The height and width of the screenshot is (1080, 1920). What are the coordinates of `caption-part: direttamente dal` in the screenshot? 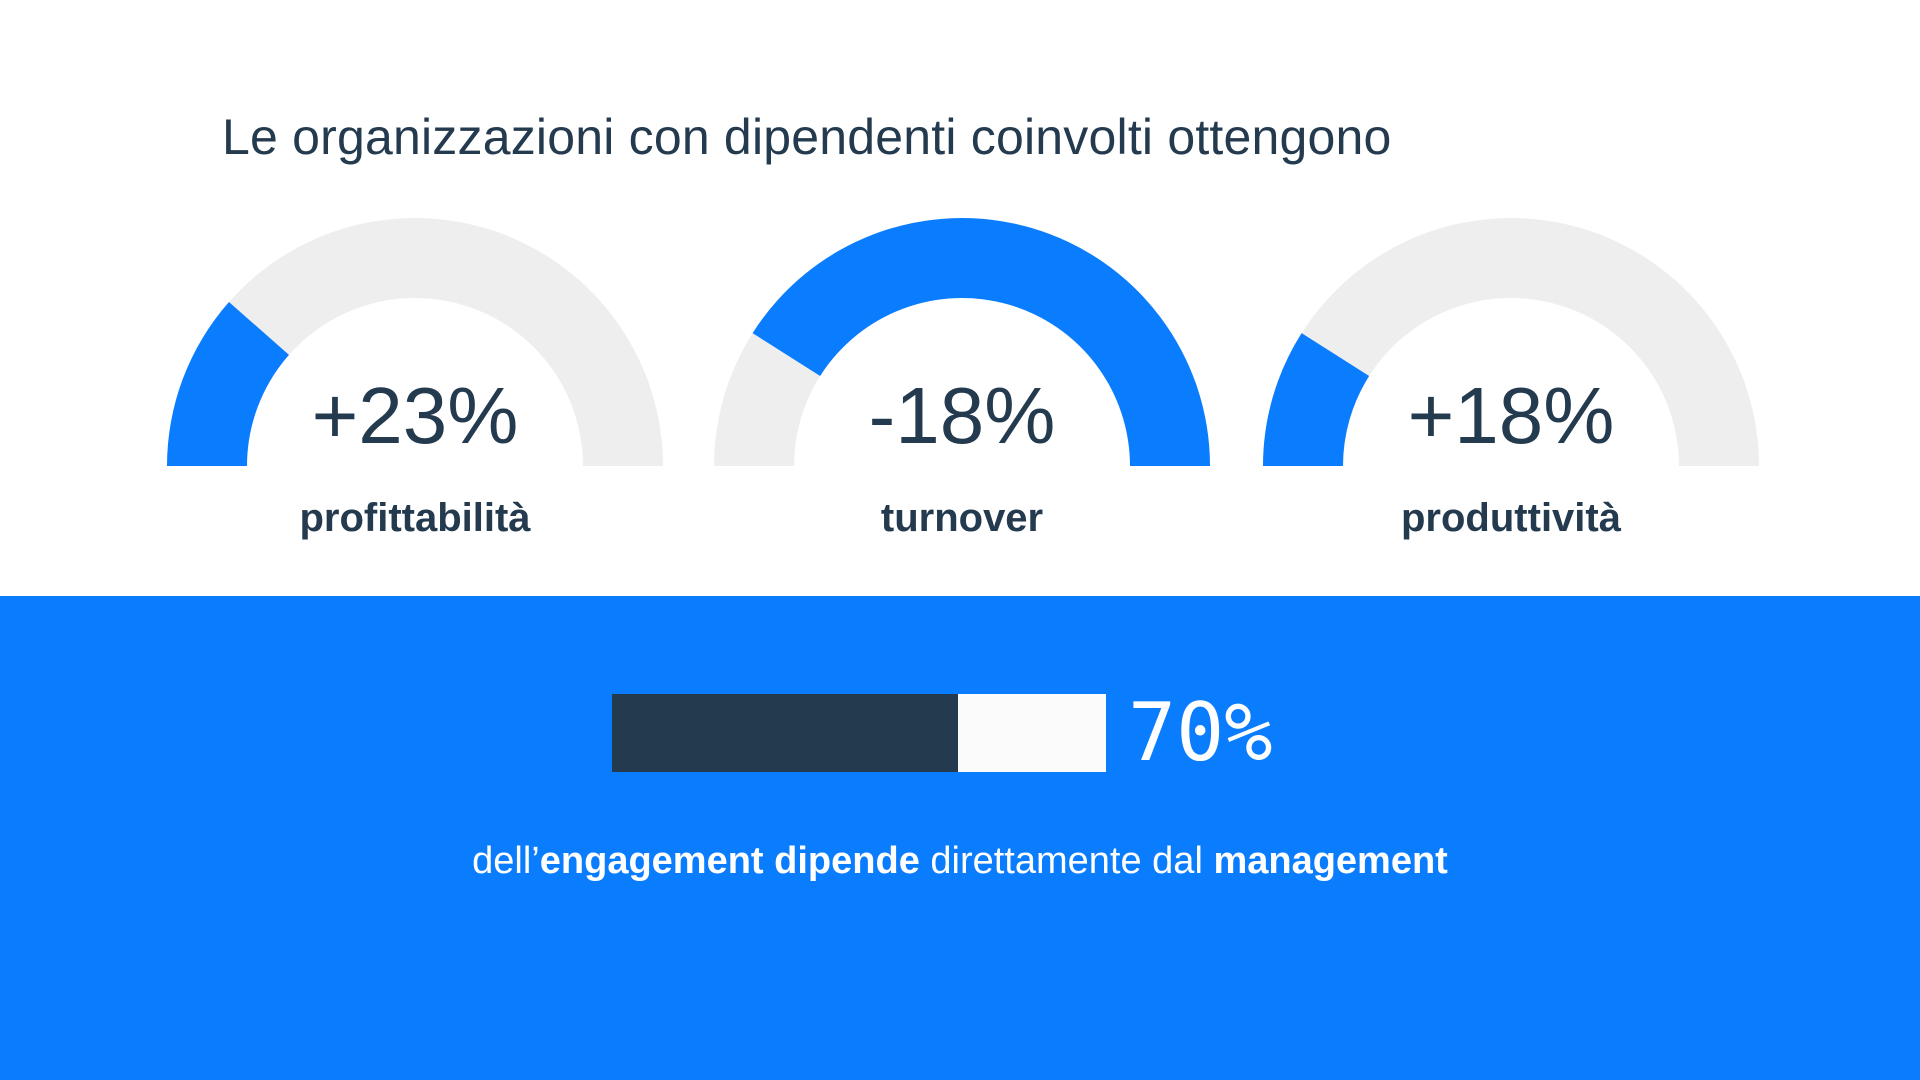 It's located at (1066, 861).